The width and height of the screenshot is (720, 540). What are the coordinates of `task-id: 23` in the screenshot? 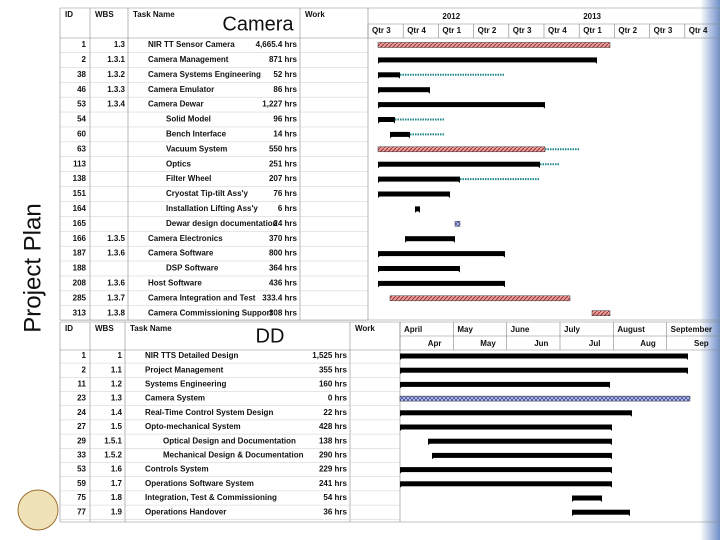 It's located at (81, 398).